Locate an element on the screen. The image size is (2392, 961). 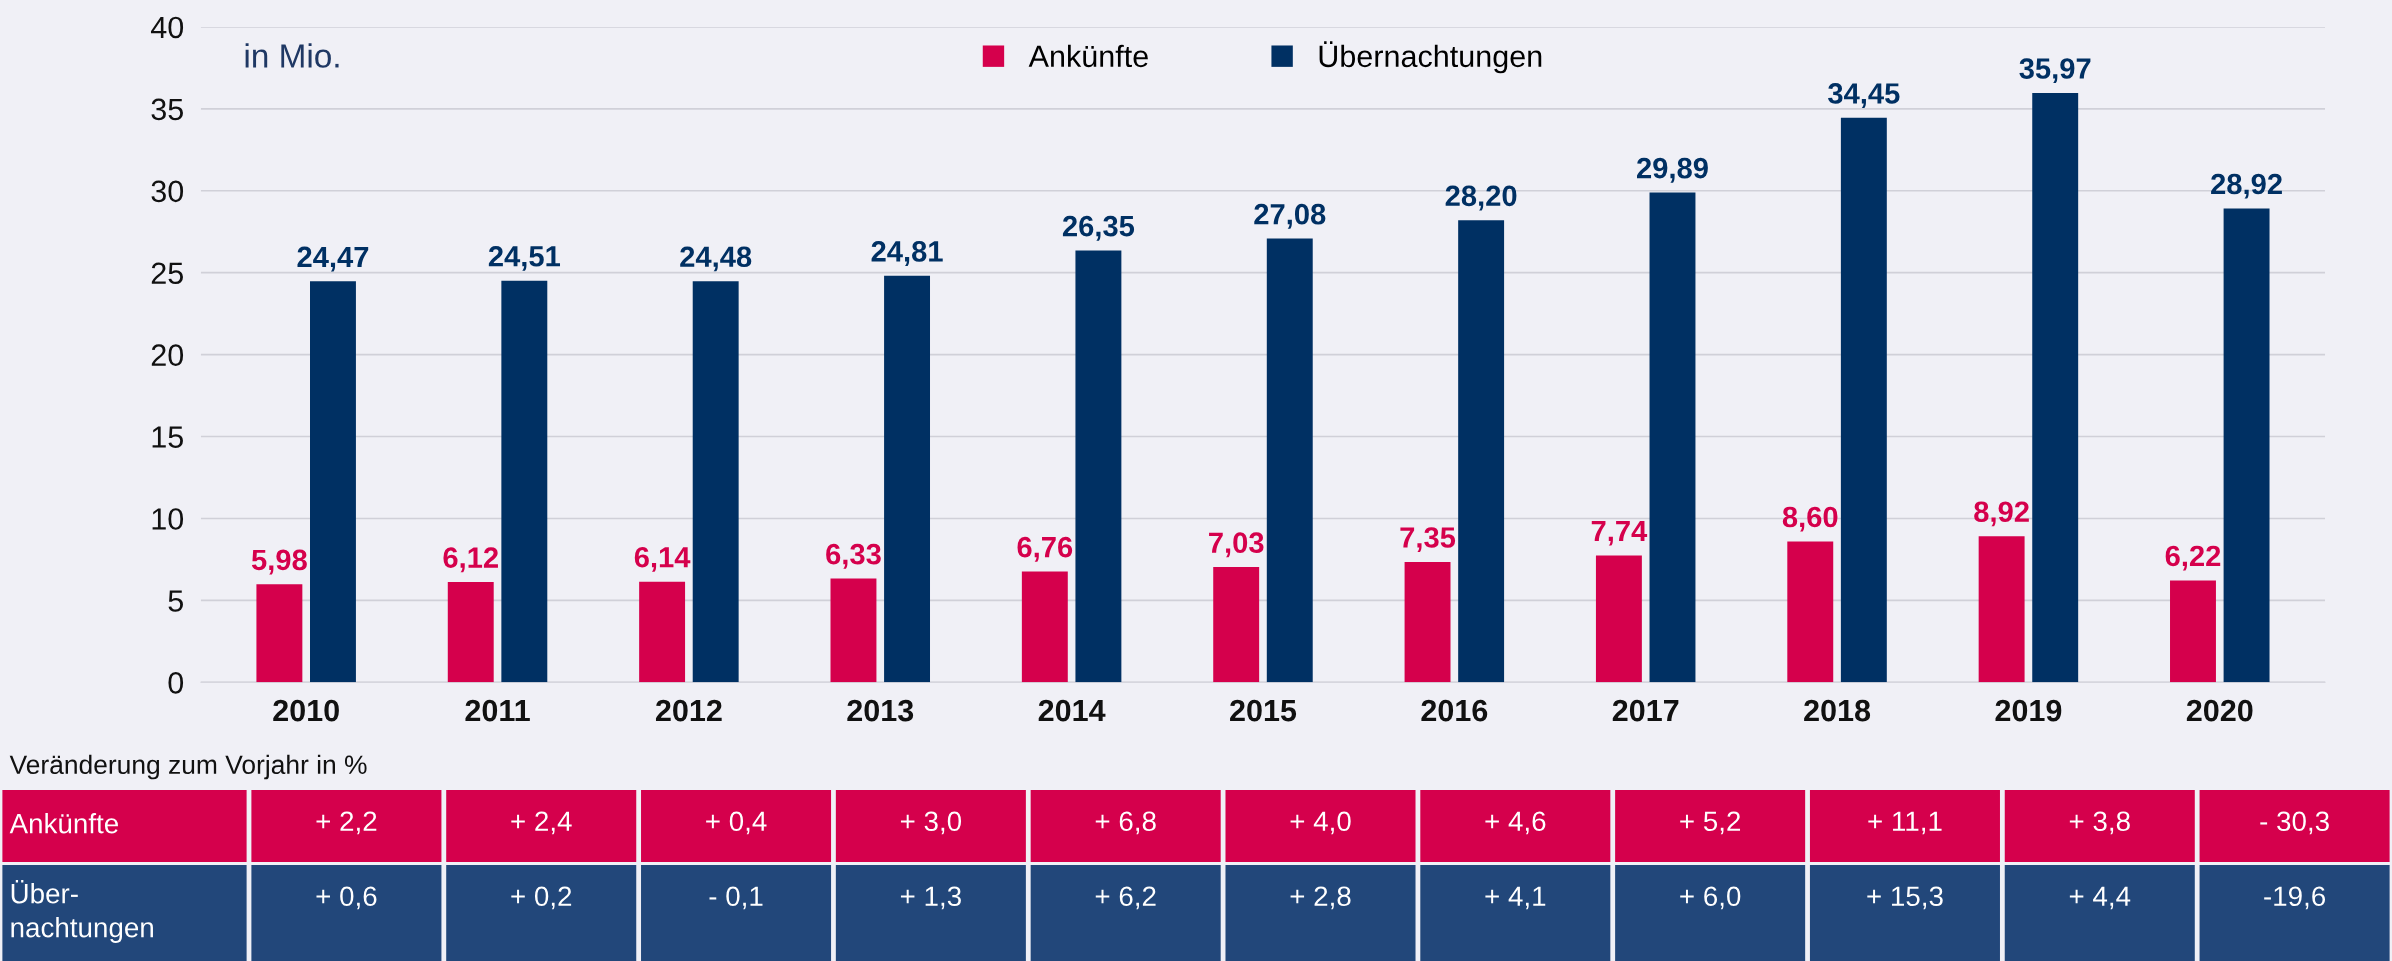
x-tick-label: 2019 is located at coordinates (2028, 710).